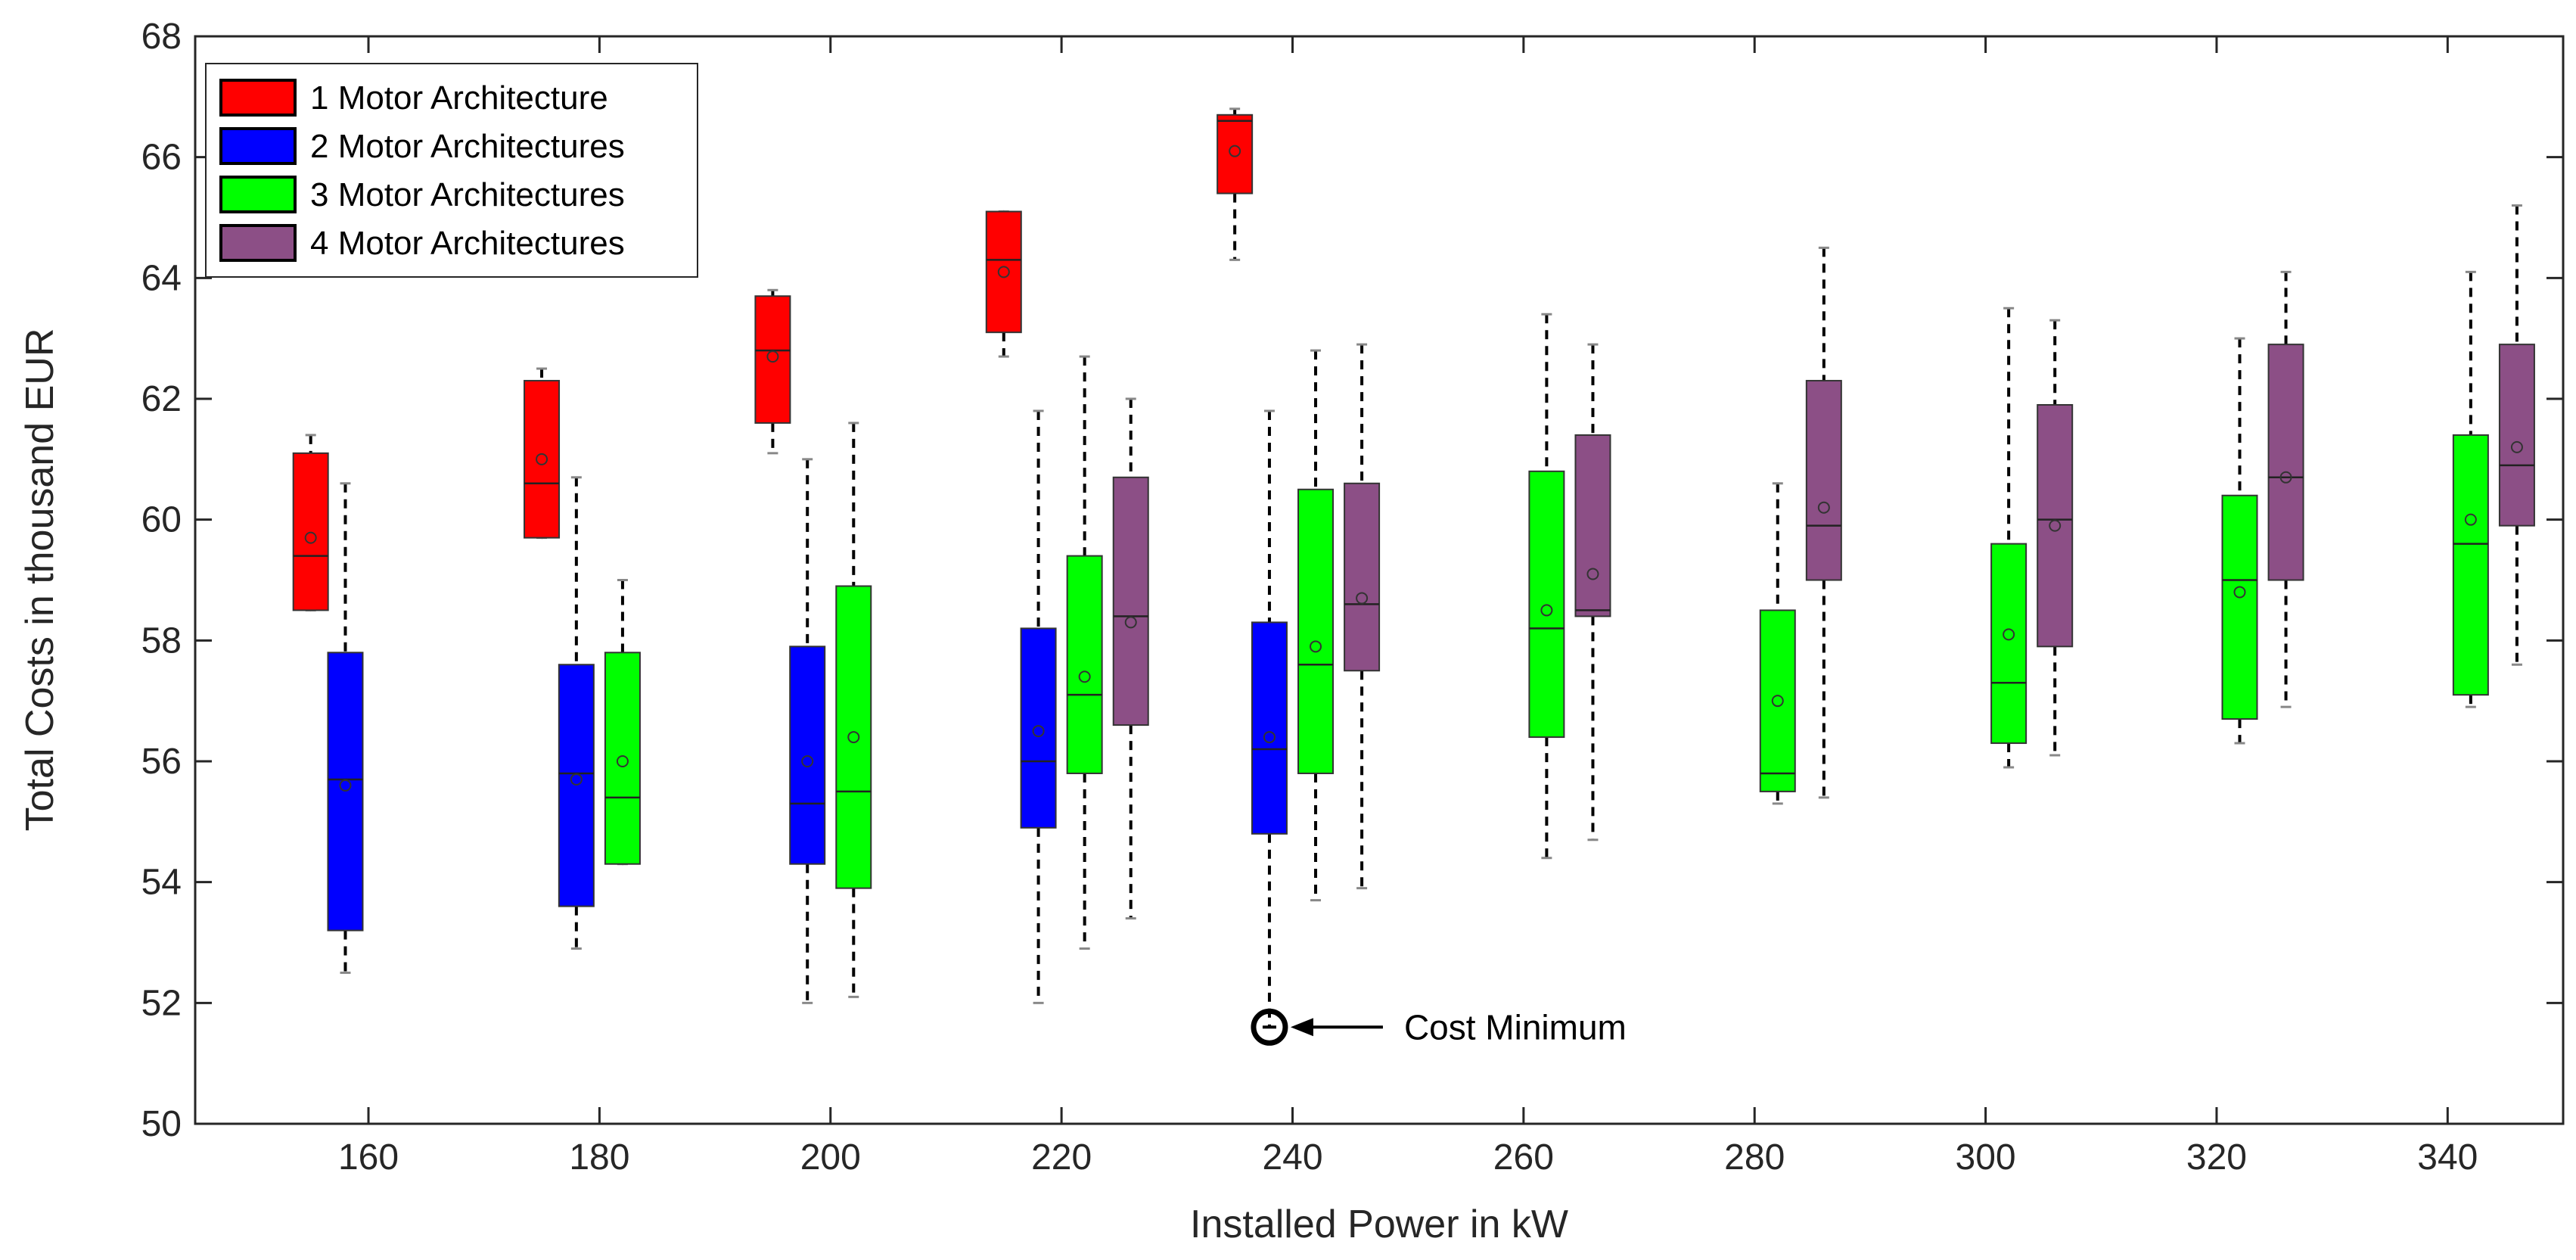 The width and height of the screenshot is (2576, 1260). What do you see at coordinates (161, 762) in the screenshot?
I see `y-tick-label: 56` at bounding box center [161, 762].